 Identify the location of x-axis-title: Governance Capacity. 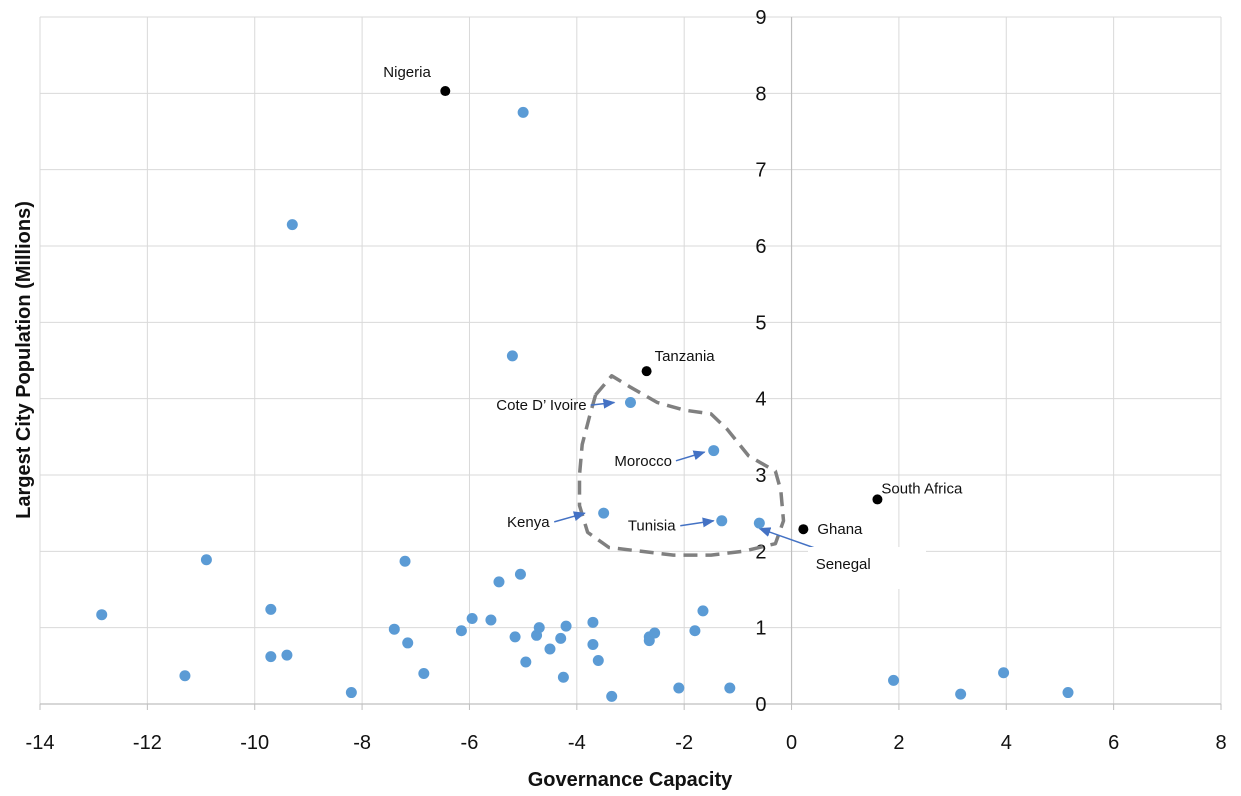
(630, 780).